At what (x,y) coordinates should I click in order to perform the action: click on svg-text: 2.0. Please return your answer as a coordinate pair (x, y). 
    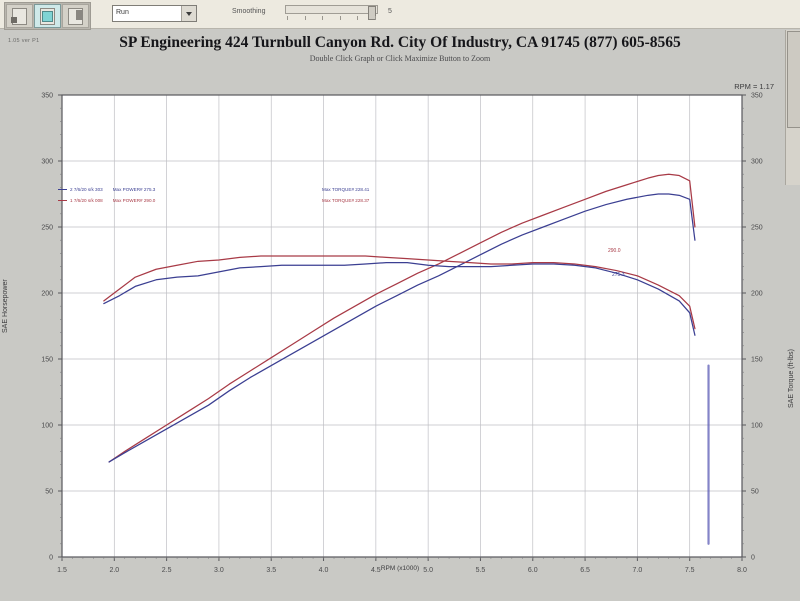
    Looking at the image, I should click on (114, 570).